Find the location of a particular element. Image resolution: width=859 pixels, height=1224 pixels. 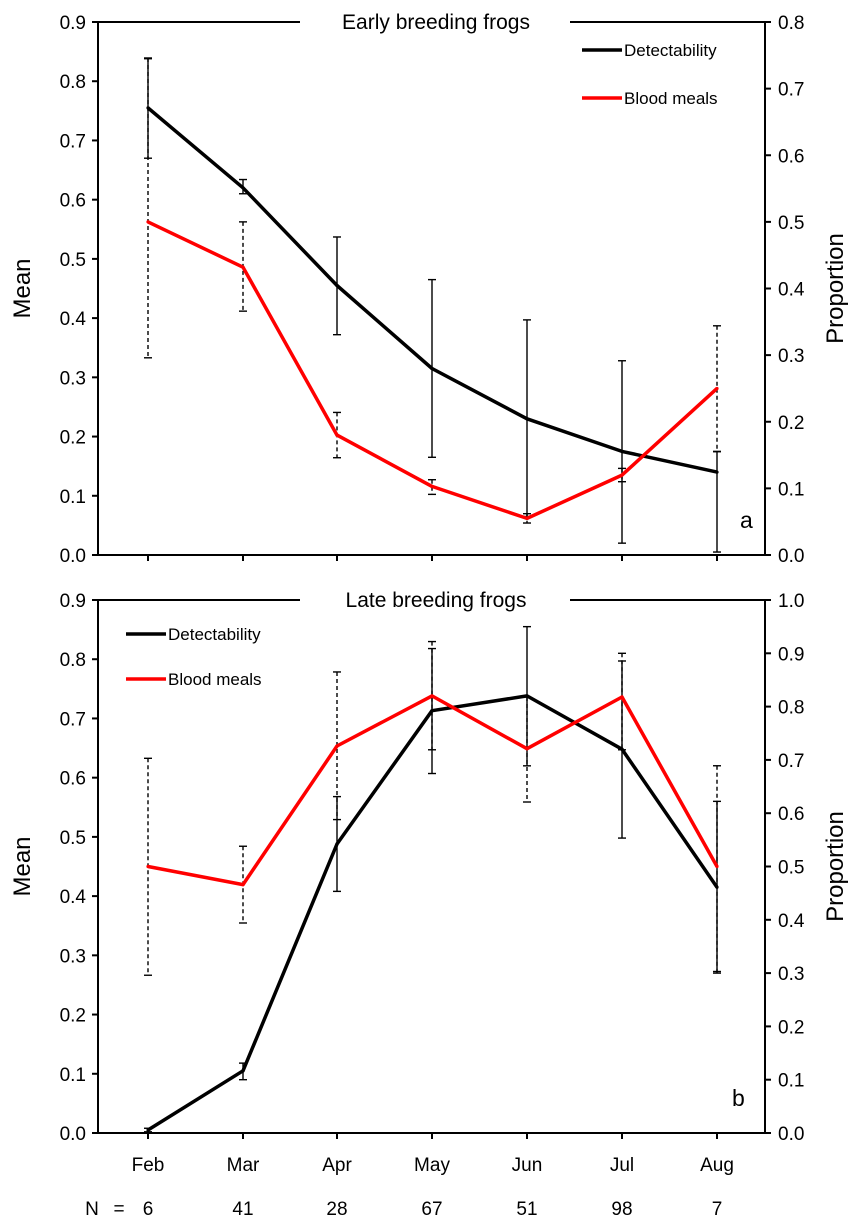

panel-letter: a is located at coordinates (746, 520).